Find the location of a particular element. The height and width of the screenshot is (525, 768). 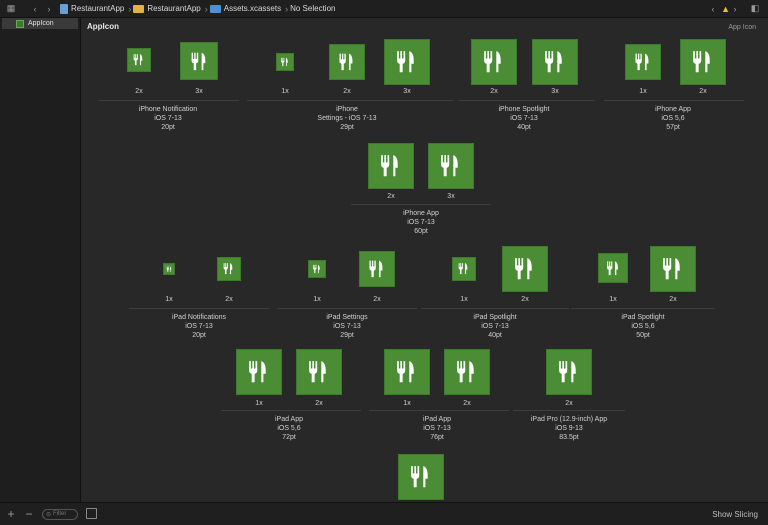

sidebar-item-label: AppIcon is located at coordinates (41, 23).